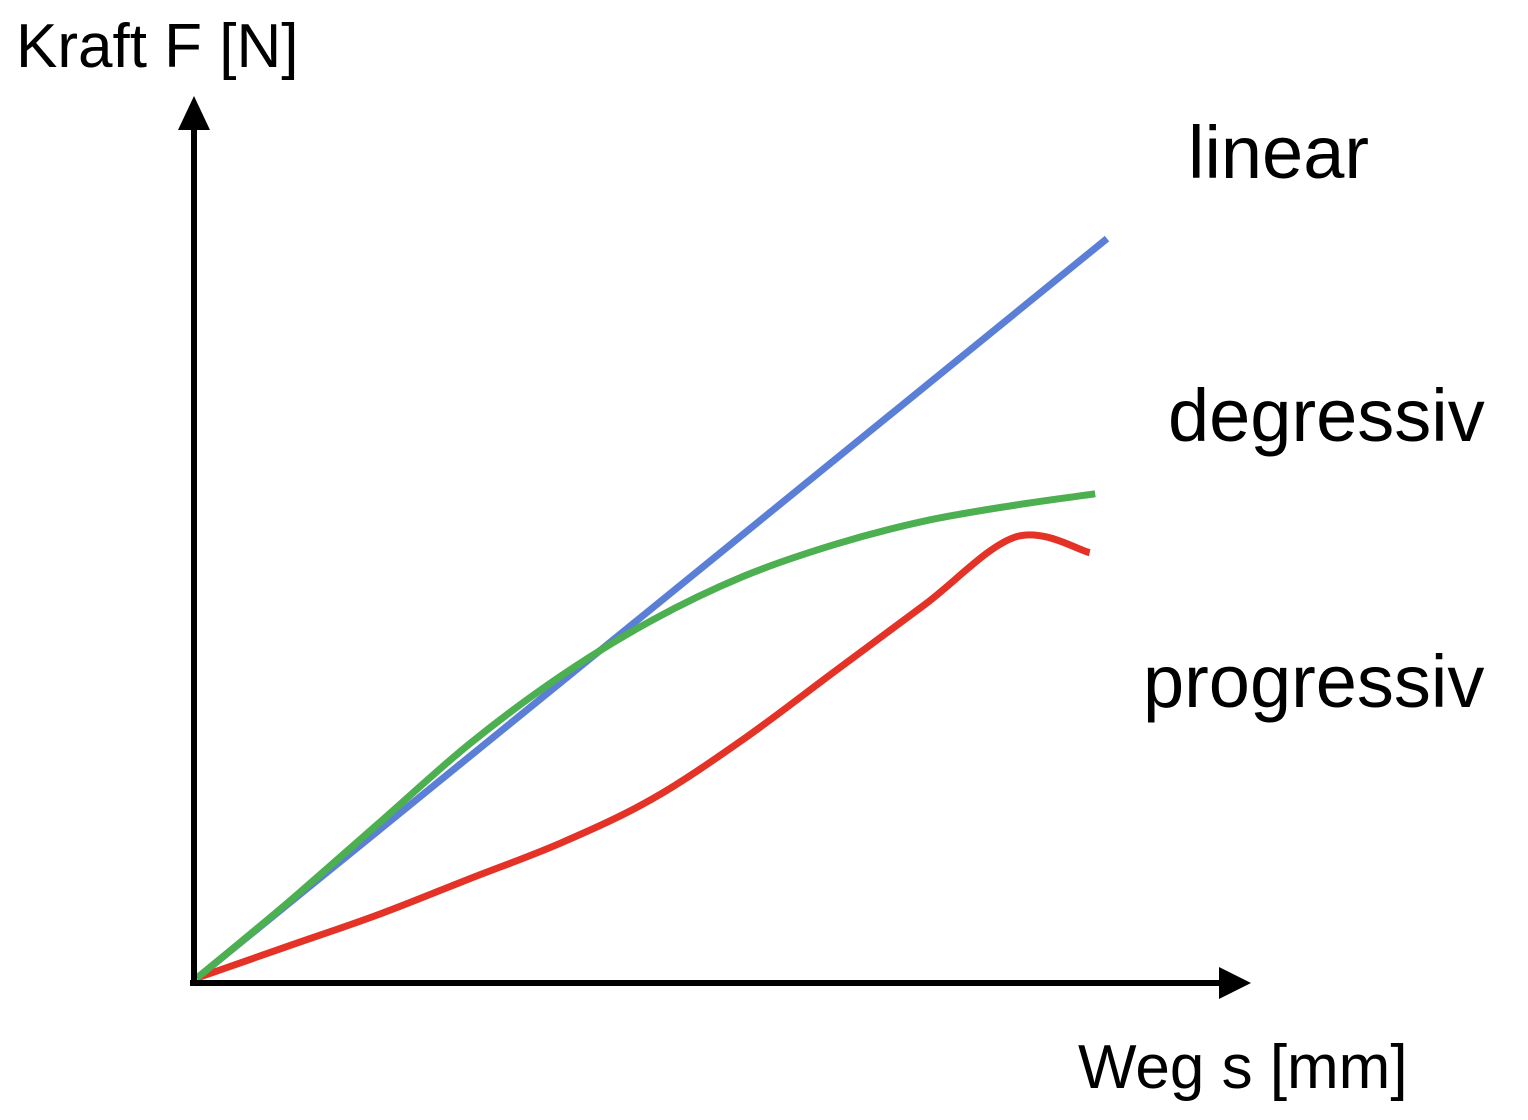 Image resolution: width=1528 pixels, height=1120 pixels. What do you see at coordinates (194, 113) in the screenshot?
I see `y-axis-arrow-icon` at bounding box center [194, 113].